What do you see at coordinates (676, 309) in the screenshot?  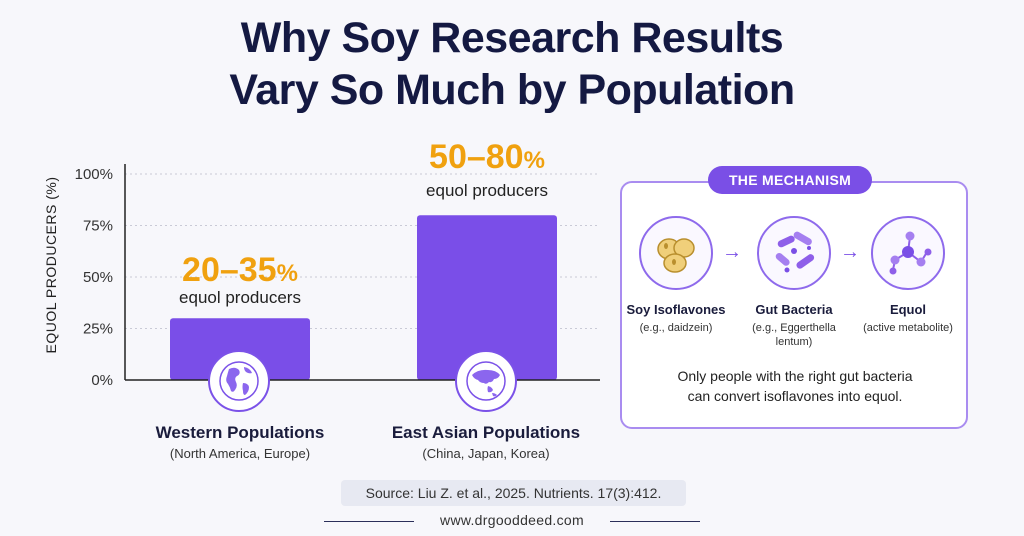 I see `step-name-isoflavones: Soy Isoflavones` at bounding box center [676, 309].